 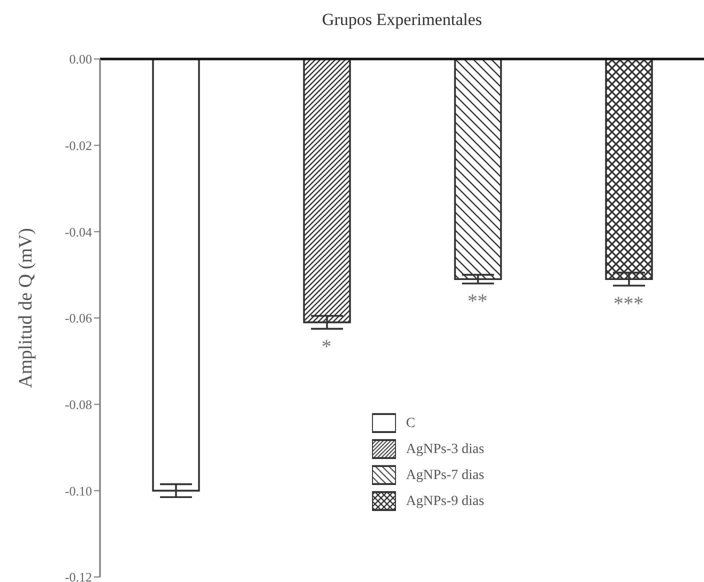 I want to click on y-tick-label: -0.04, so click(x=78, y=232).